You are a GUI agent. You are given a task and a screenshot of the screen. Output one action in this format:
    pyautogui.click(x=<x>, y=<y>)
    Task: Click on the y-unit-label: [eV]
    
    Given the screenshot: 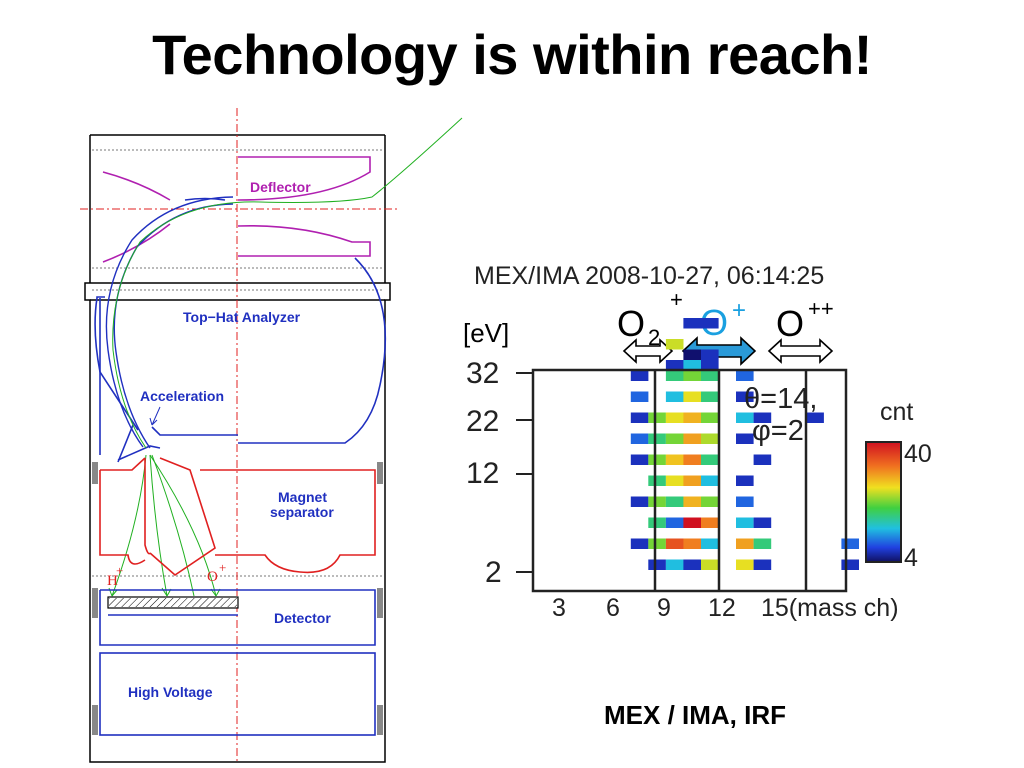 What is the action you would take?
    pyautogui.click(x=486, y=333)
    